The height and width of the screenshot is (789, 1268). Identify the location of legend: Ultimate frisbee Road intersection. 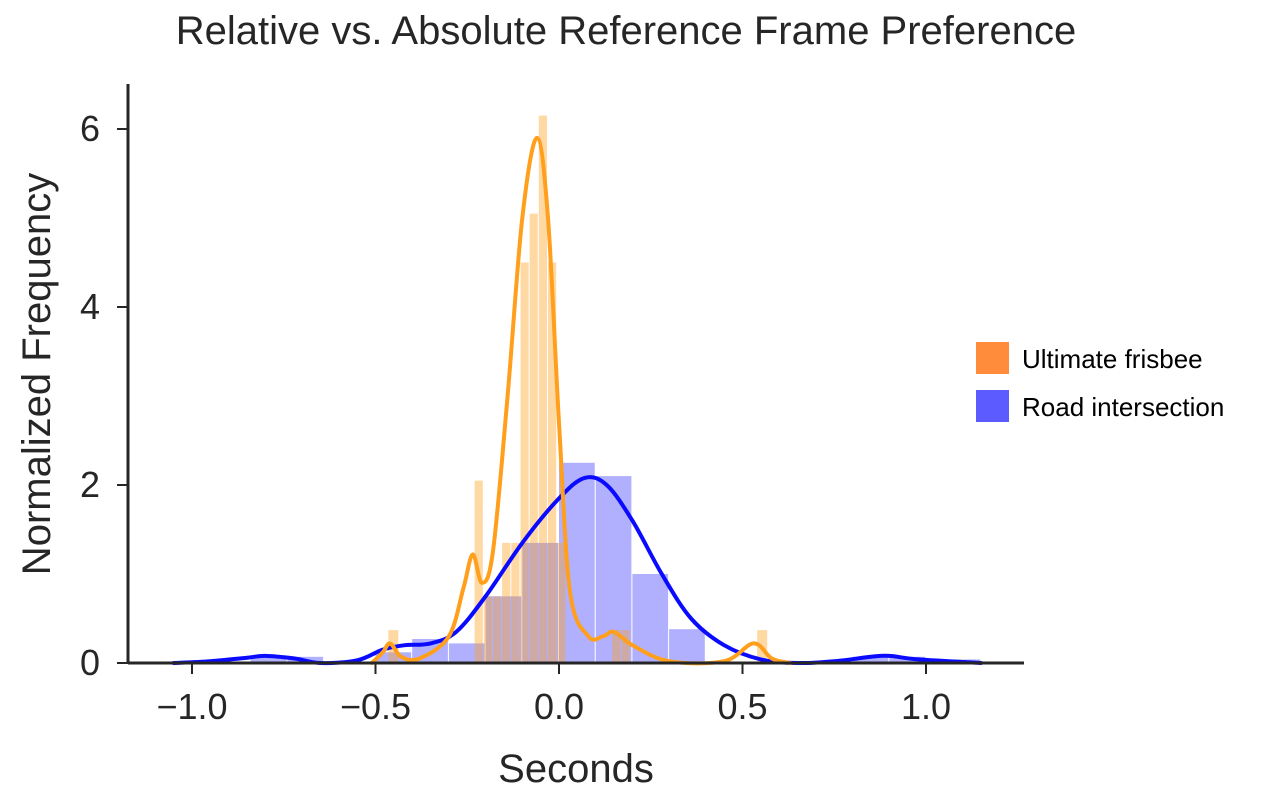
(1100, 382).